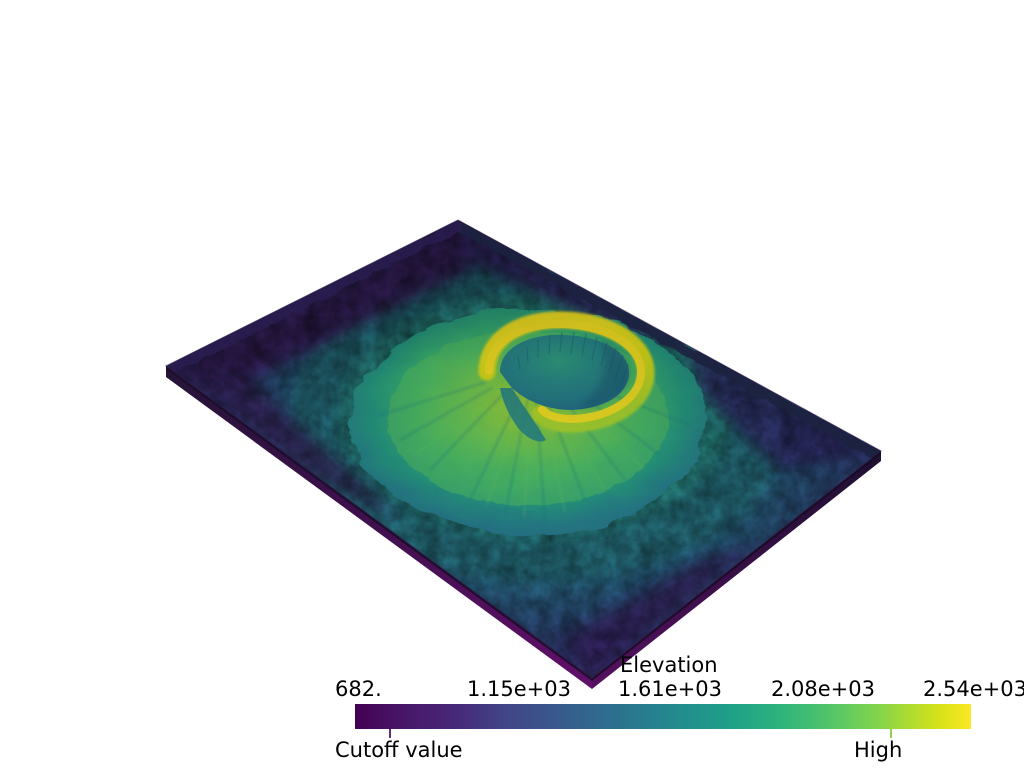 Image resolution: width=1024 pixels, height=768 pixels. What do you see at coordinates (823, 689) in the screenshot?
I see `scalar-bar-tick-label-3: 2.08e+03` at bounding box center [823, 689].